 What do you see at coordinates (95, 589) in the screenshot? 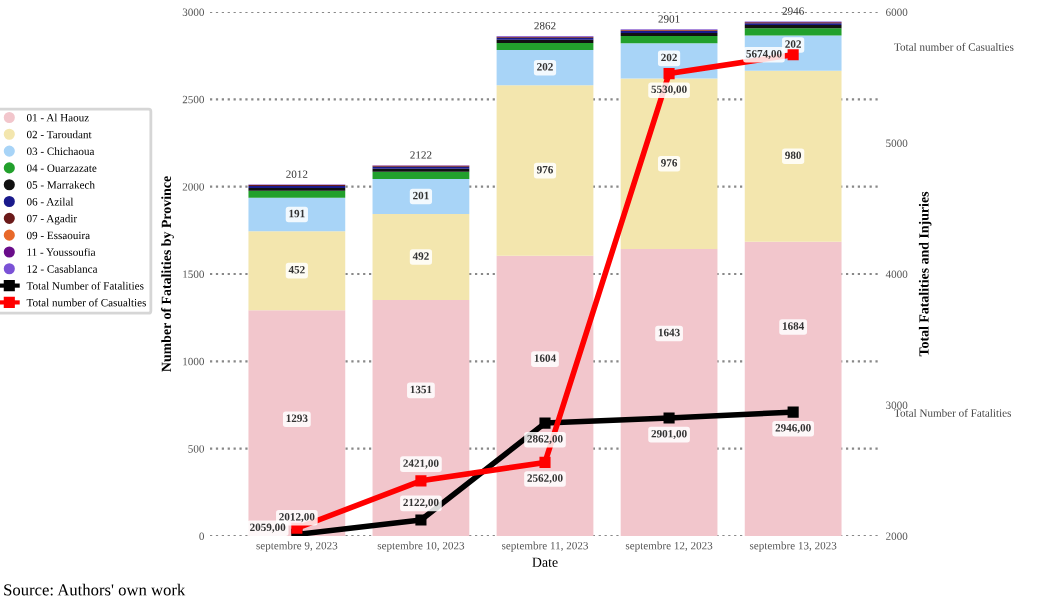
I see `source-note: Source: Authors' own work` at bounding box center [95, 589].